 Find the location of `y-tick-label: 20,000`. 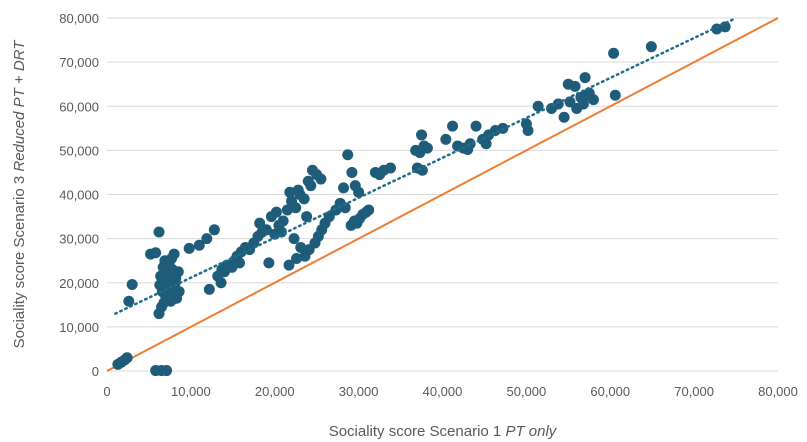

y-tick-label: 20,000 is located at coordinates (79, 283).